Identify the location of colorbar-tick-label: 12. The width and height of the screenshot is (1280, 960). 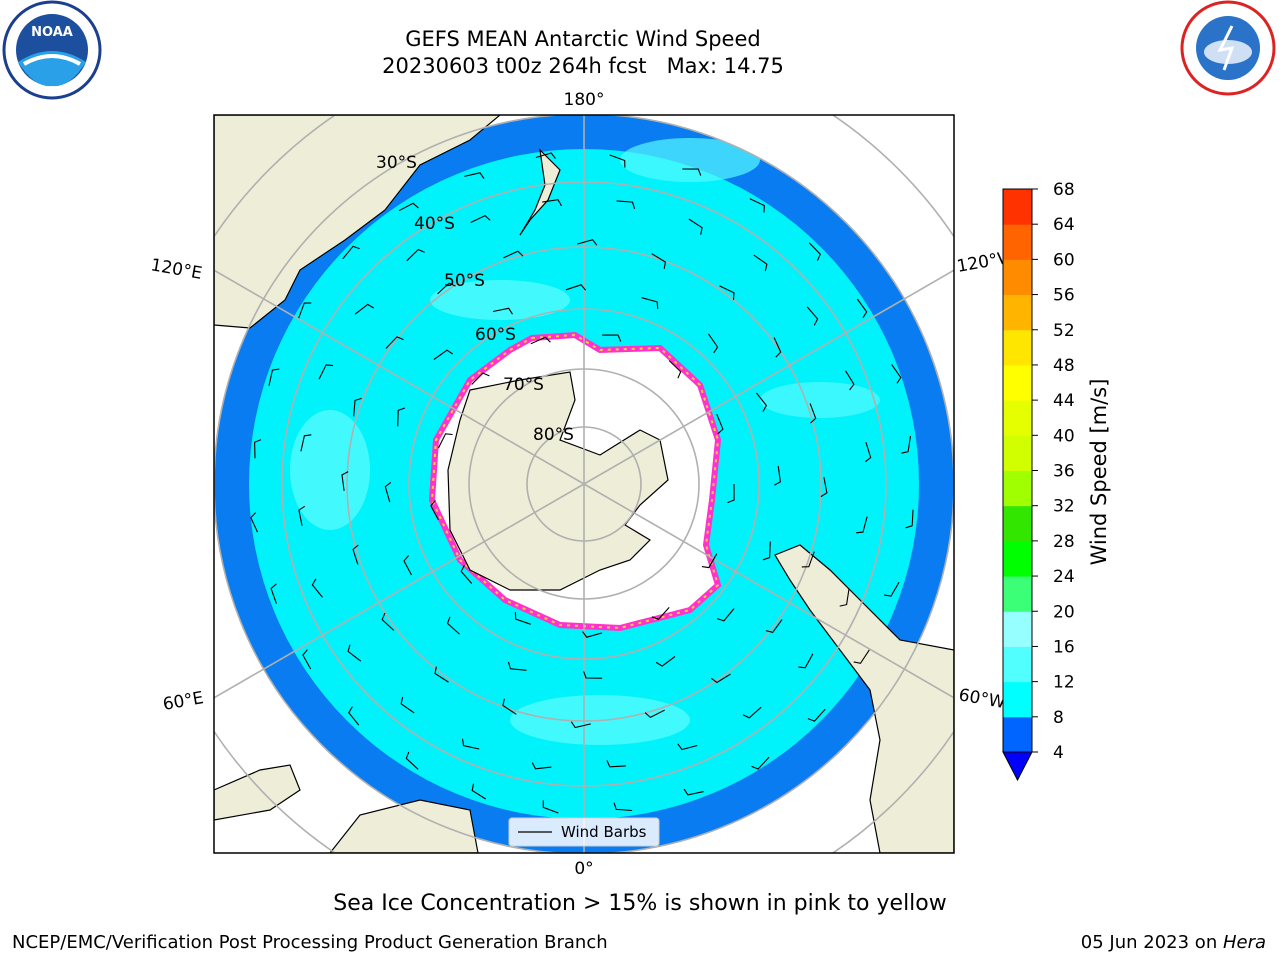
(1064, 683).